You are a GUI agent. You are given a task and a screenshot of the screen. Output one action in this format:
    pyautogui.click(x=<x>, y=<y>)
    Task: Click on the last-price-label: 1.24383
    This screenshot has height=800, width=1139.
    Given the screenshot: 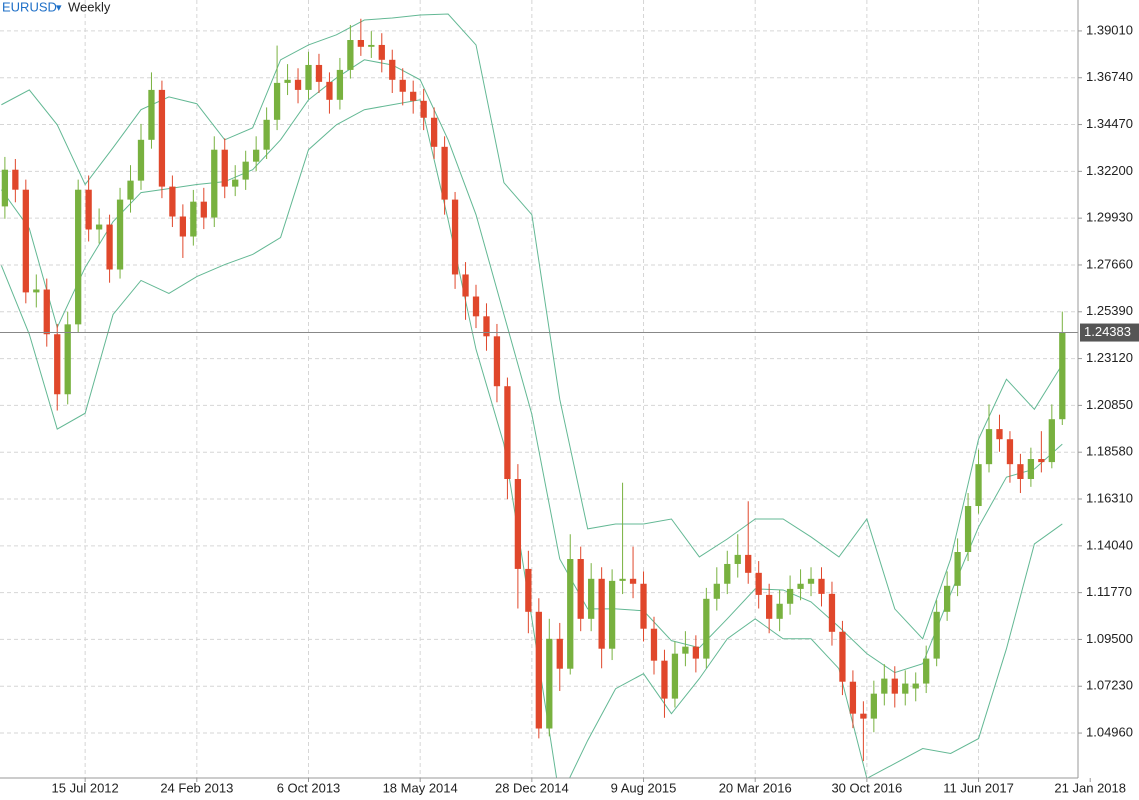 What is the action you would take?
    pyautogui.click(x=1107, y=331)
    